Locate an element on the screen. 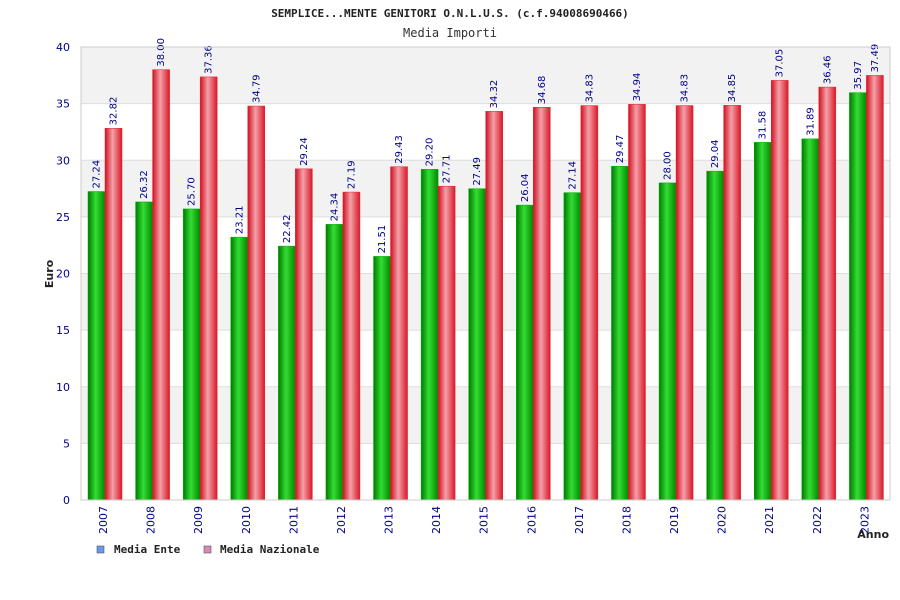 This screenshot has width=900, height=600. chart-subtitle: Media Importi is located at coordinates (450, 33).